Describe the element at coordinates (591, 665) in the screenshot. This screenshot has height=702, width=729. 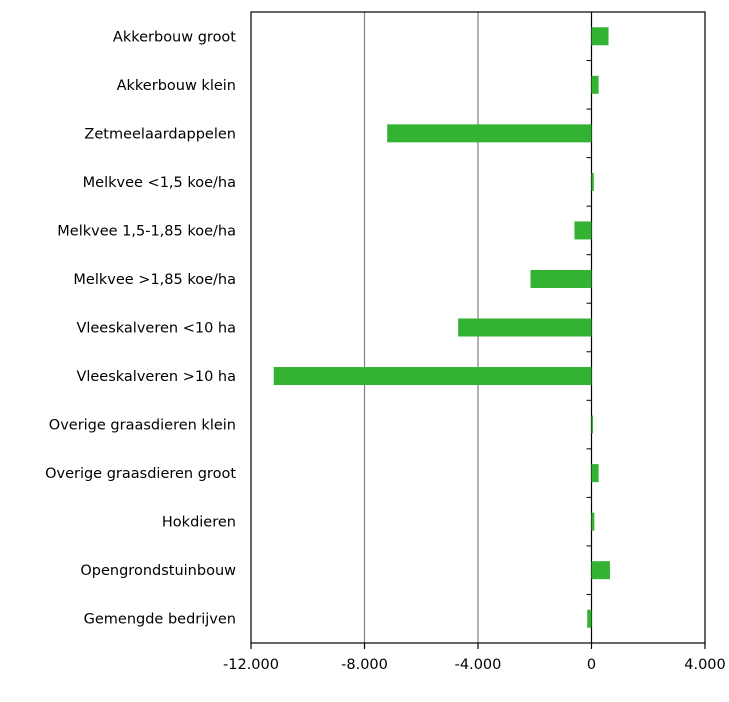
I see `x-tick-label: 0` at that location.